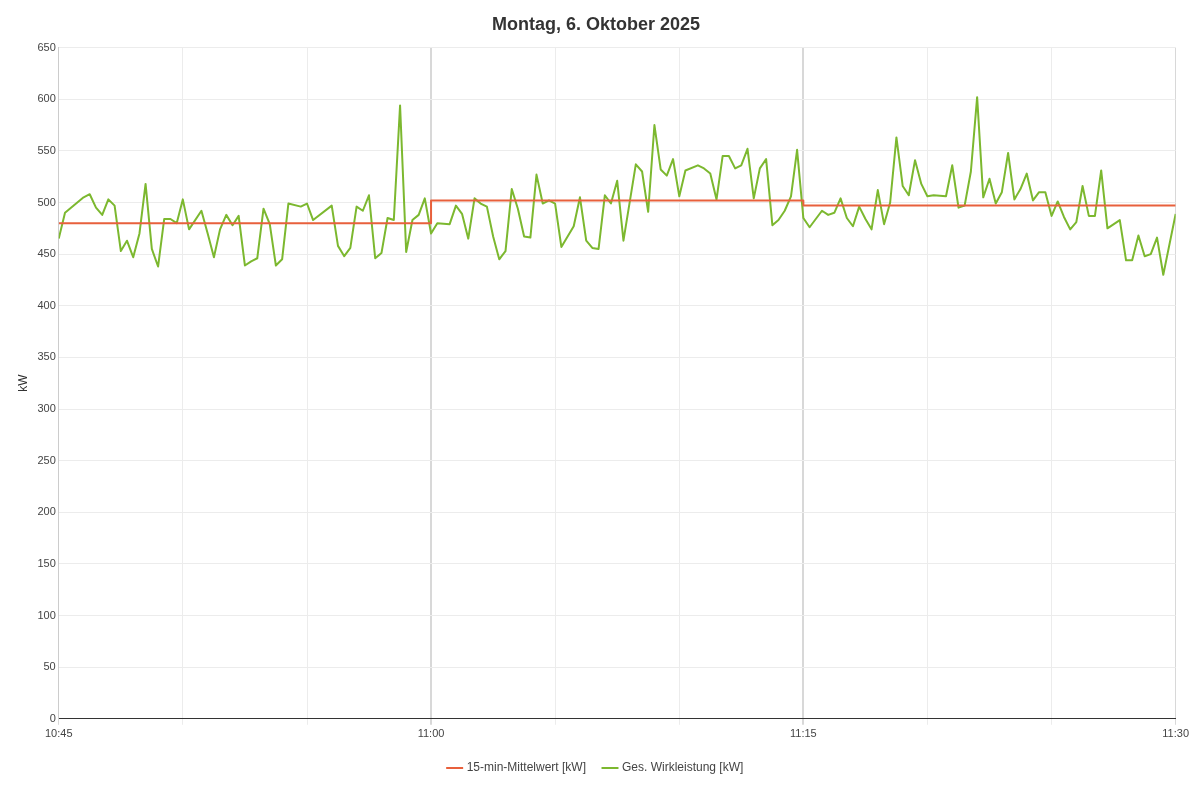 The width and height of the screenshot is (1200, 800). What do you see at coordinates (46, 46) in the screenshot?
I see `y-tick-label: 650` at bounding box center [46, 46].